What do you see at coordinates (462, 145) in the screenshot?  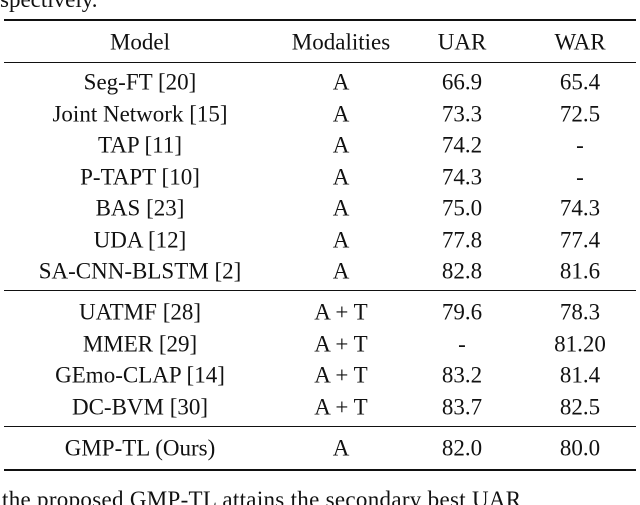 I see `cell-uar: 74.2` at bounding box center [462, 145].